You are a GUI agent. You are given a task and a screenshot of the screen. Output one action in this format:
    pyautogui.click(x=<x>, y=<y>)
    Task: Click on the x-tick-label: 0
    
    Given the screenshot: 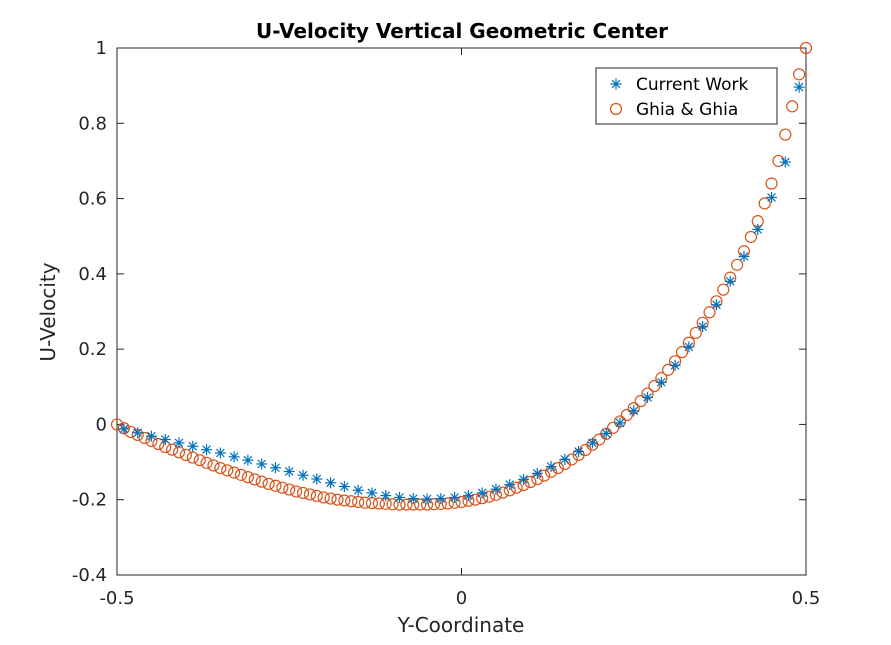 What is the action you would take?
    pyautogui.click(x=461, y=598)
    